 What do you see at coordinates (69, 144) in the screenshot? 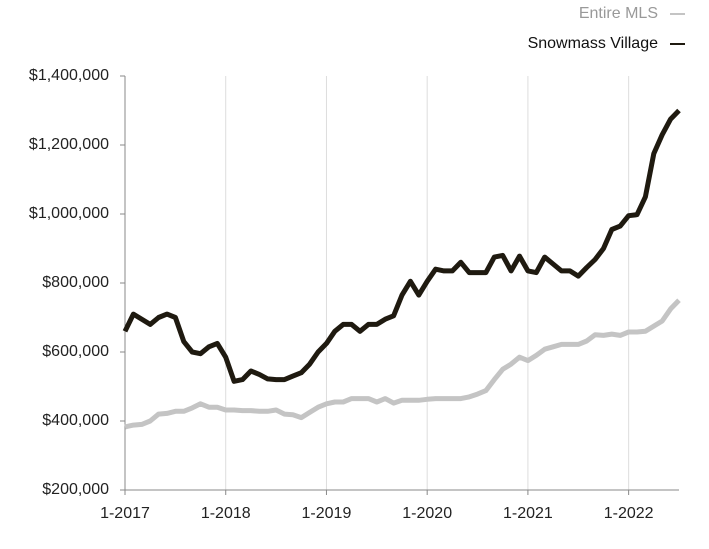
I see `y-tick-label: $1,200,000` at bounding box center [69, 144].